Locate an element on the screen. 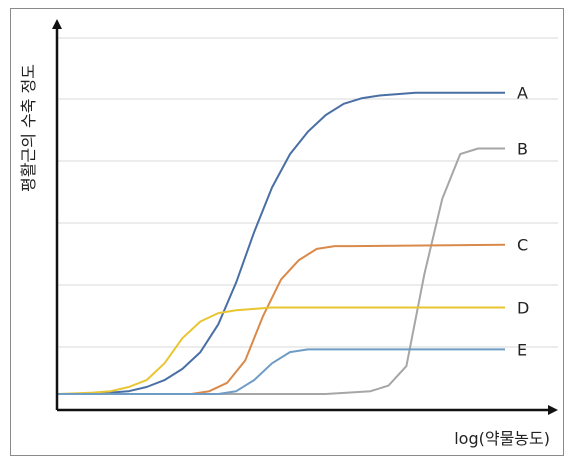  series-label-a: A is located at coordinates (522, 93).